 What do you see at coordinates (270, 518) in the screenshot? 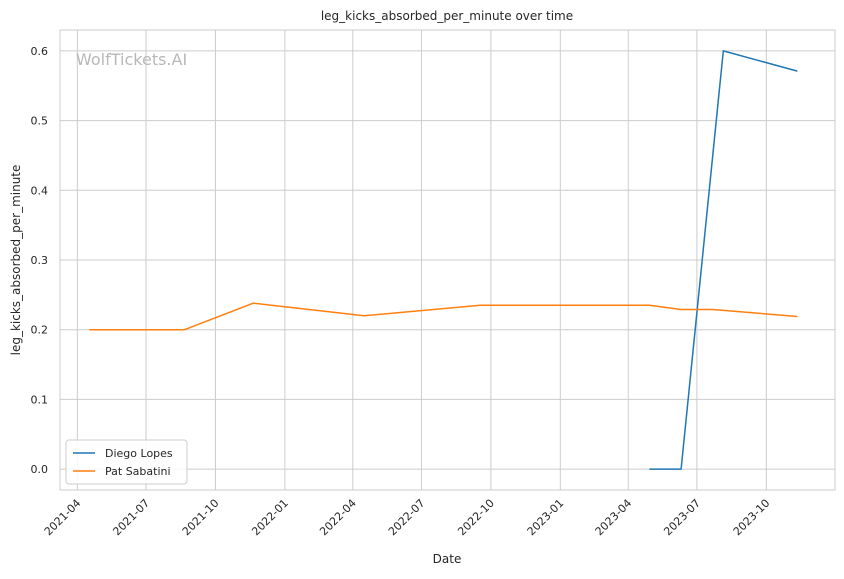
I see `x-tick-label: 2022-01` at bounding box center [270, 518].